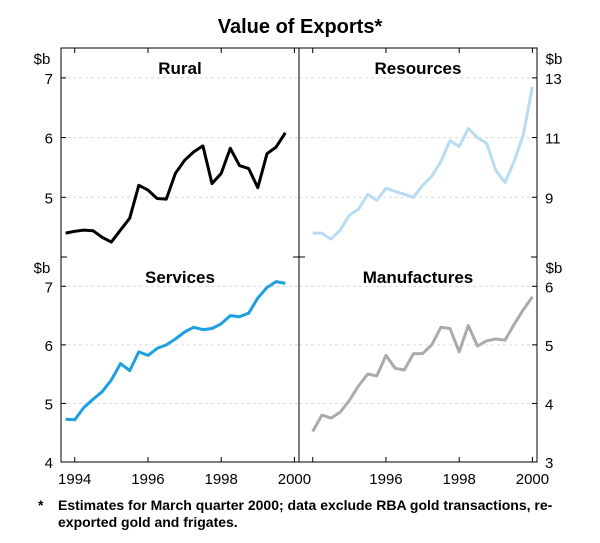 The width and height of the screenshot is (600, 543). I want to click on y-tick-label-services: 7, so click(49, 287).